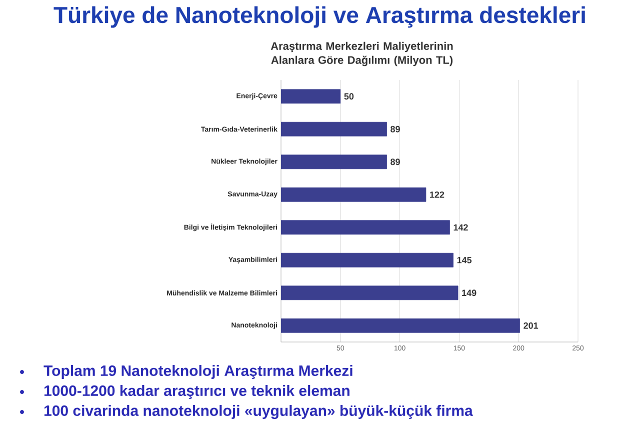 This screenshot has height=426, width=640. I want to click on text: Toplam 19 Nanoteknoloji Araştırma Merkezi, so click(198, 372).